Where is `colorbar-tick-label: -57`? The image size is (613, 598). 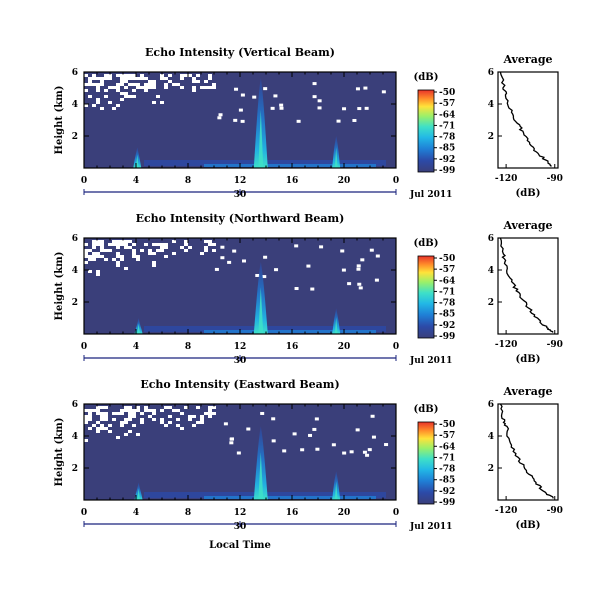
colorbar-tick-label: -57 is located at coordinates (447, 104).